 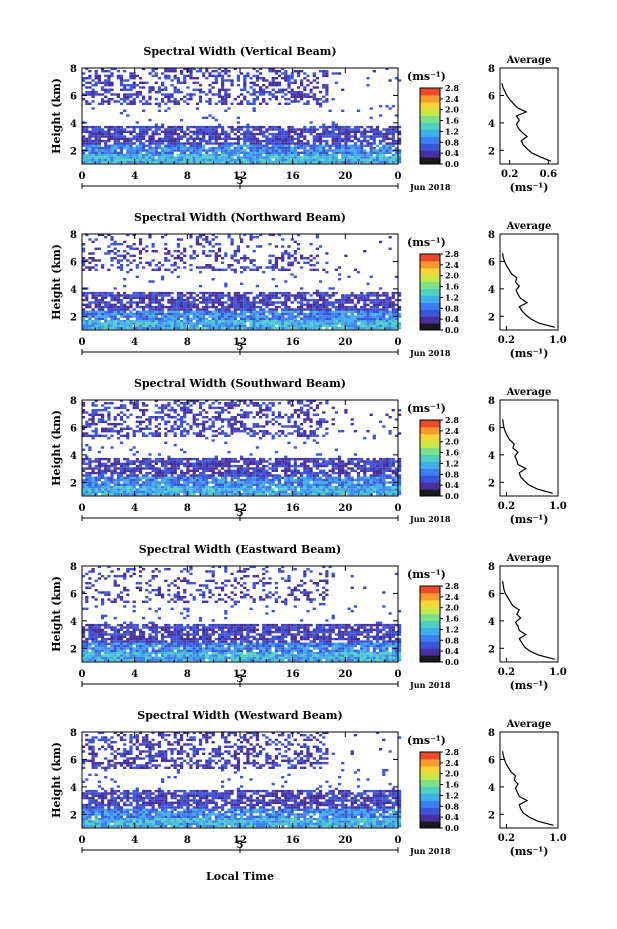 I want to click on profile-x-tick-label: 0.2, so click(x=506, y=340).